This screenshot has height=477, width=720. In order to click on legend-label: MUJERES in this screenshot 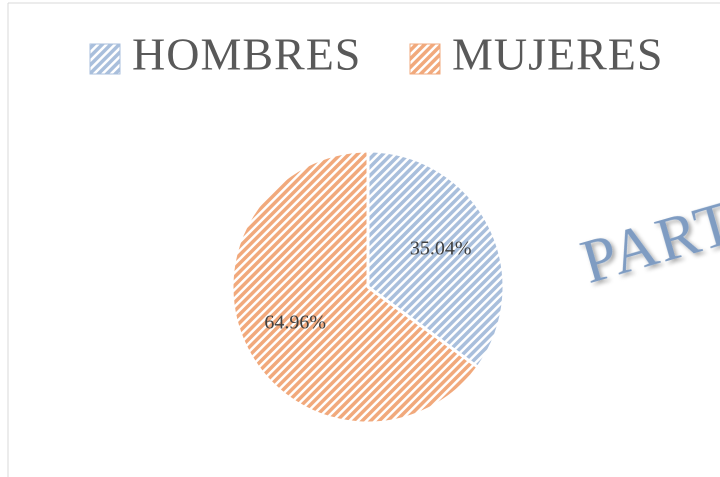, I will do `click(557, 54)`.